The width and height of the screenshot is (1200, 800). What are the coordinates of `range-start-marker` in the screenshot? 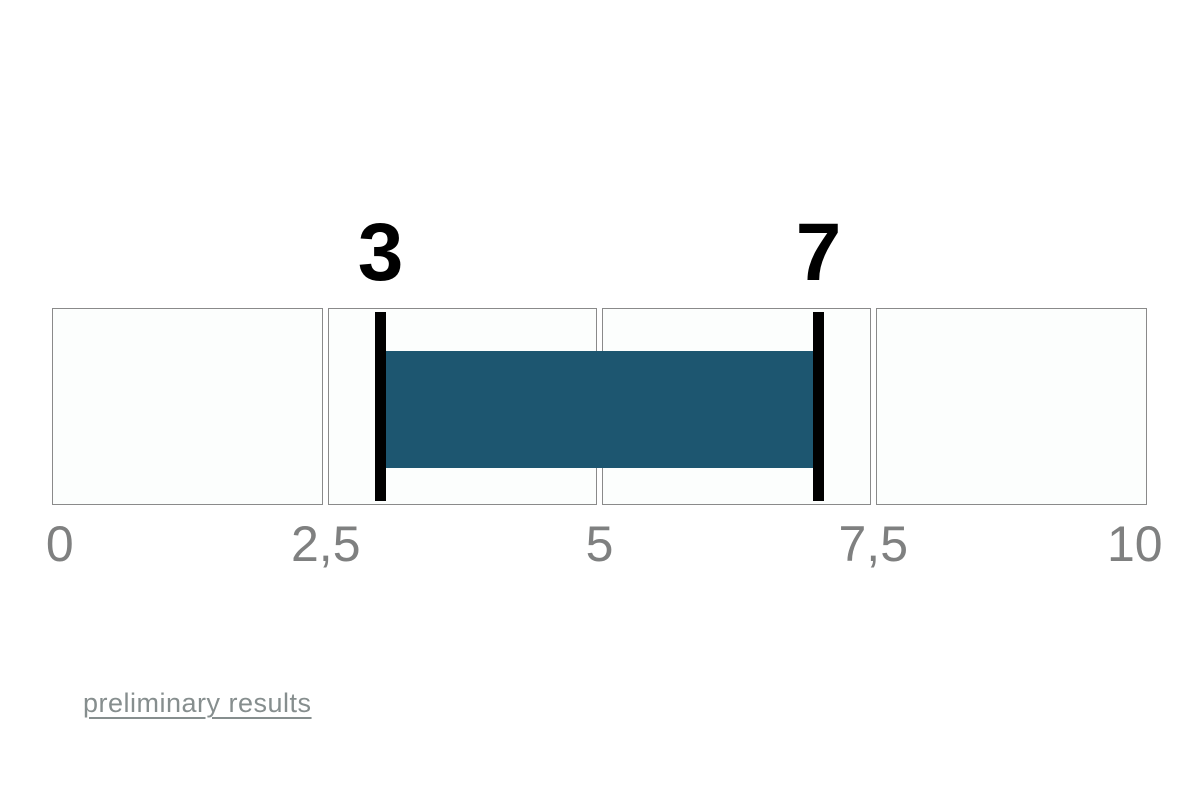 It's located at (380, 406).